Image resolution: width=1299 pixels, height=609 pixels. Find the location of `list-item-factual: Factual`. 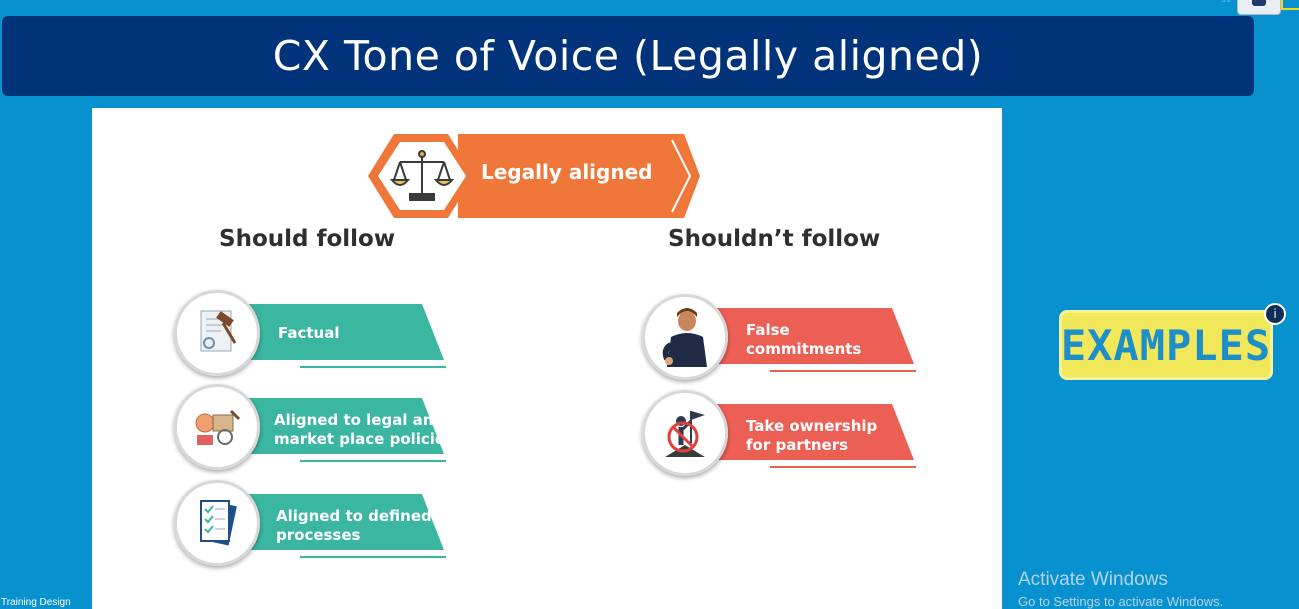

list-item-factual: Factual is located at coordinates (319, 335).